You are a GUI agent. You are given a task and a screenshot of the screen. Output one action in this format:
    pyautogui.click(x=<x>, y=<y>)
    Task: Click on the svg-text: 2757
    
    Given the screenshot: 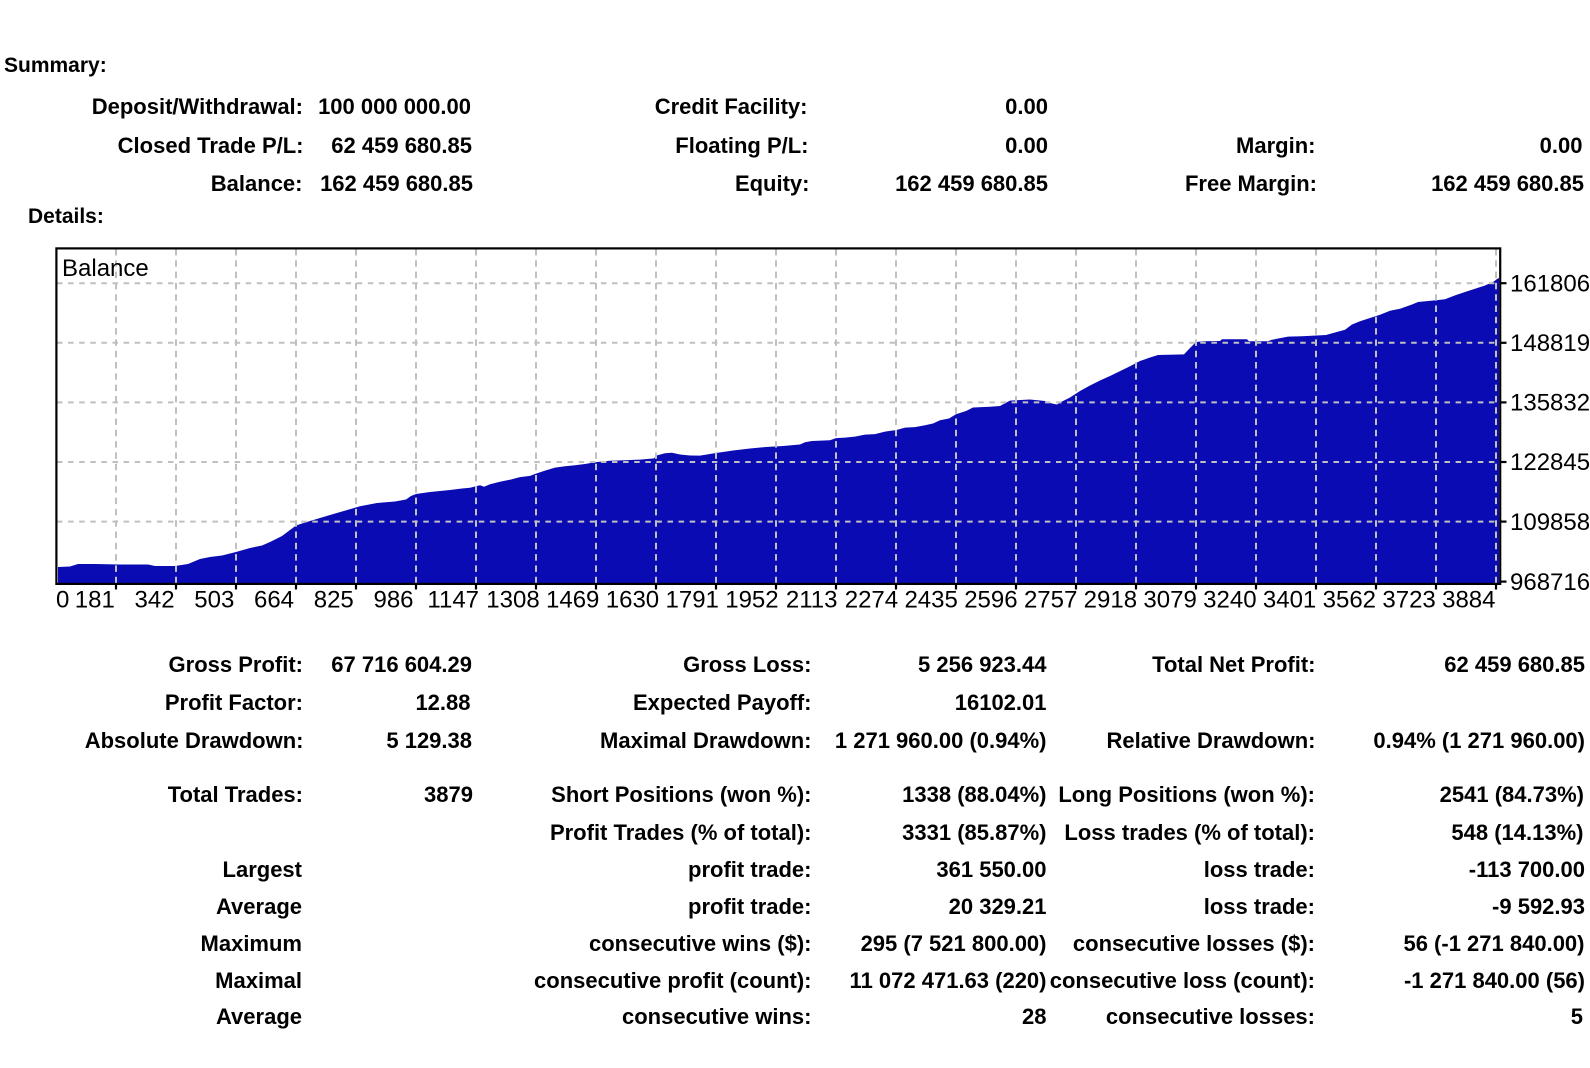 What is the action you would take?
    pyautogui.click(x=1050, y=600)
    